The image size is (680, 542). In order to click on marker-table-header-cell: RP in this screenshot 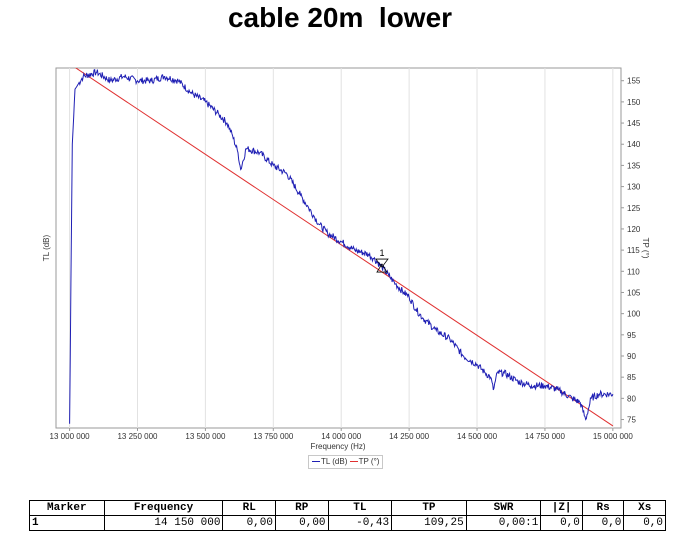, I will do `click(301, 508)`.